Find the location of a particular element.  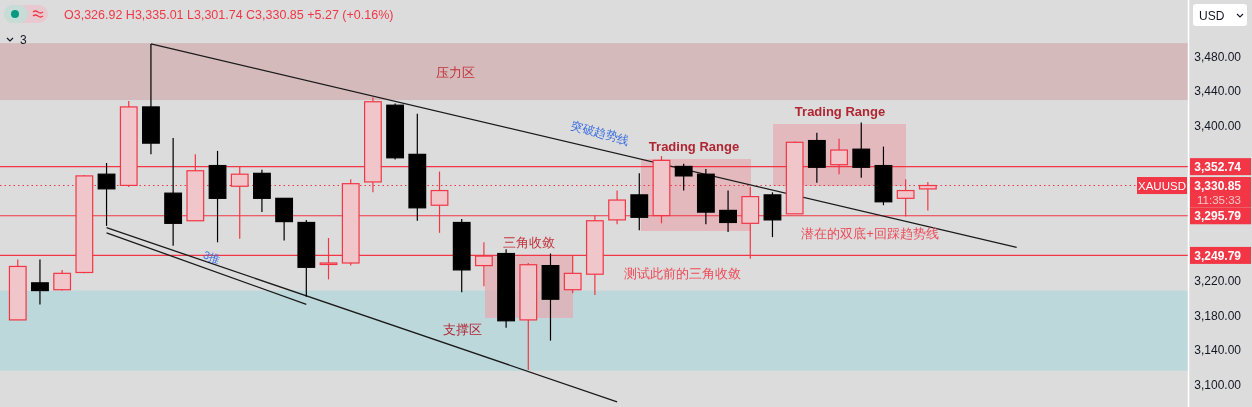

ref-line-label: 3,295.79 is located at coordinates (1218, 216).